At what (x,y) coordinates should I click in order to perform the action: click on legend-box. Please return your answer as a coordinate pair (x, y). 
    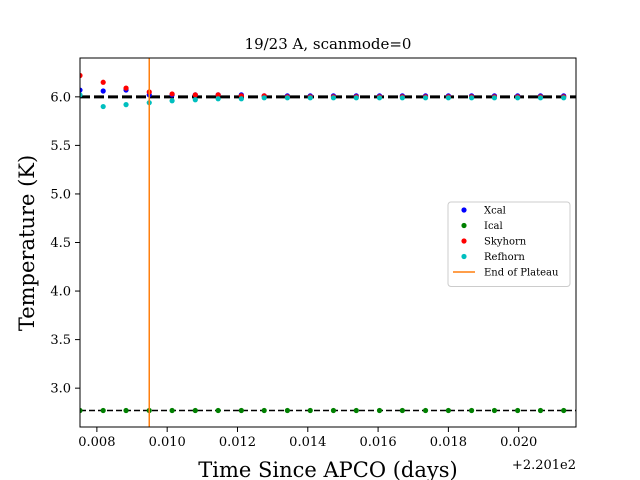
    Looking at the image, I should click on (509, 244).